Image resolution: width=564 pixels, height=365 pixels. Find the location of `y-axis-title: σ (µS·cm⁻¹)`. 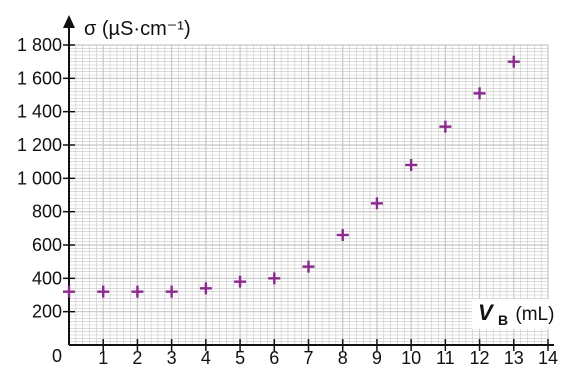

y-axis-title: σ (µS·cm⁻¹) is located at coordinates (137, 29).